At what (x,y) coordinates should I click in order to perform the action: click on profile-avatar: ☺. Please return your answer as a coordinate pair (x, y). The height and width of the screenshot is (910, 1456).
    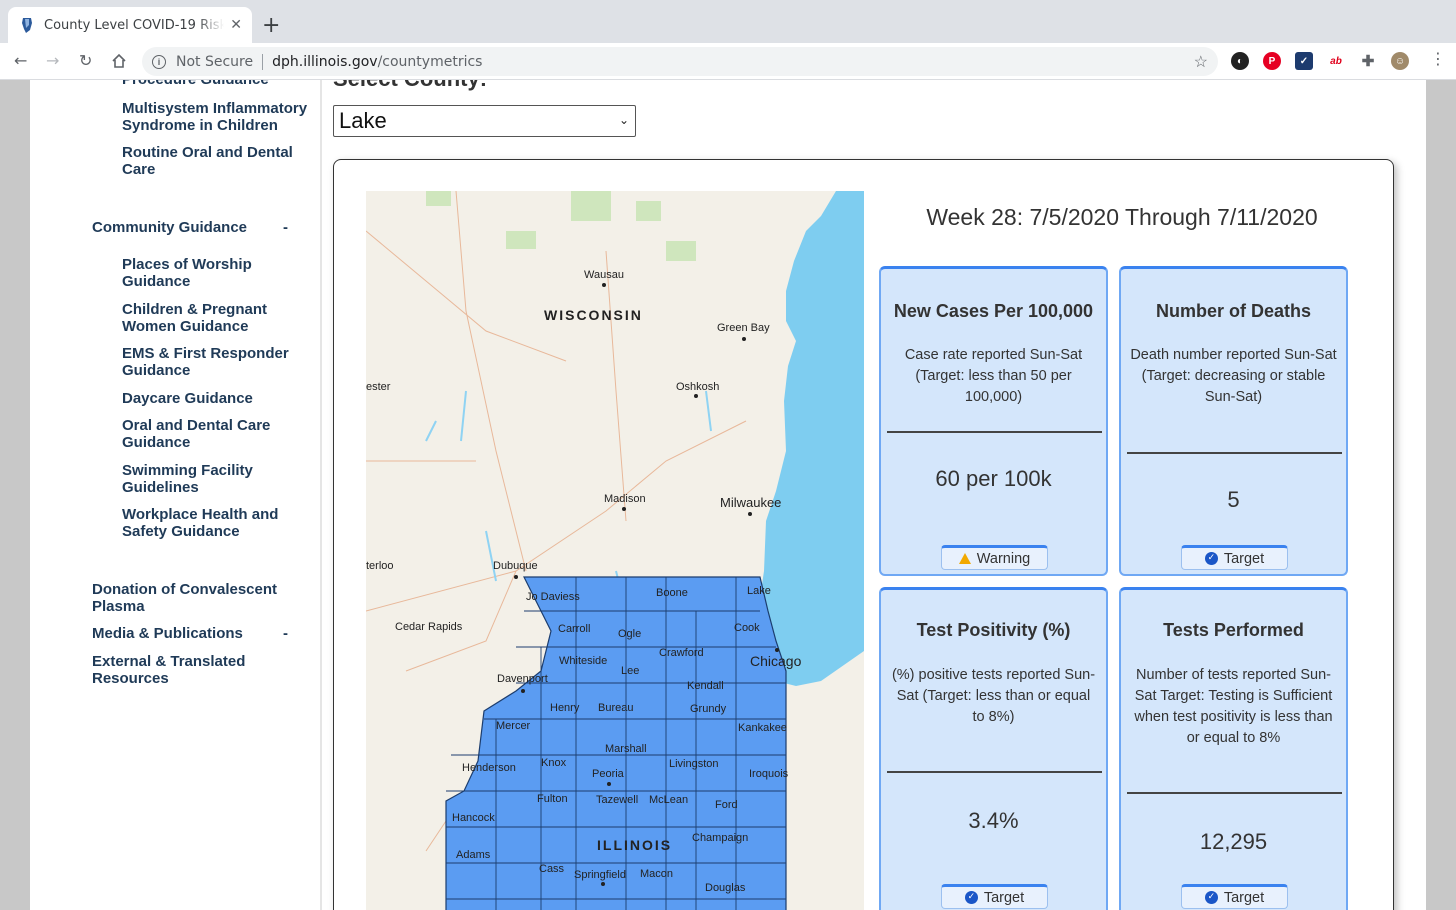
    Looking at the image, I should click on (1400, 61).